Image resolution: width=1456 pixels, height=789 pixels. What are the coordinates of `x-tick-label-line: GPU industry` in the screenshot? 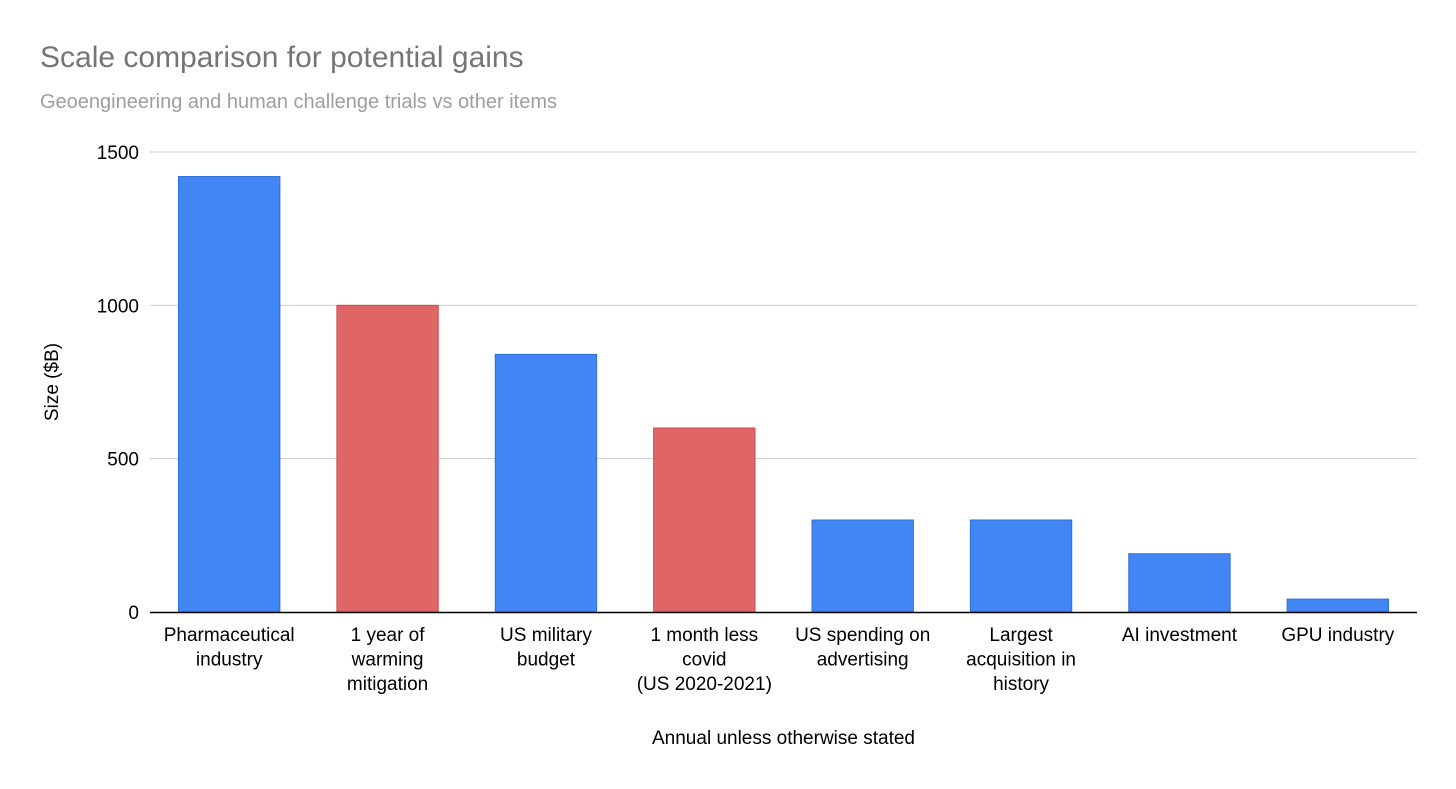 It's located at (1337, 635).